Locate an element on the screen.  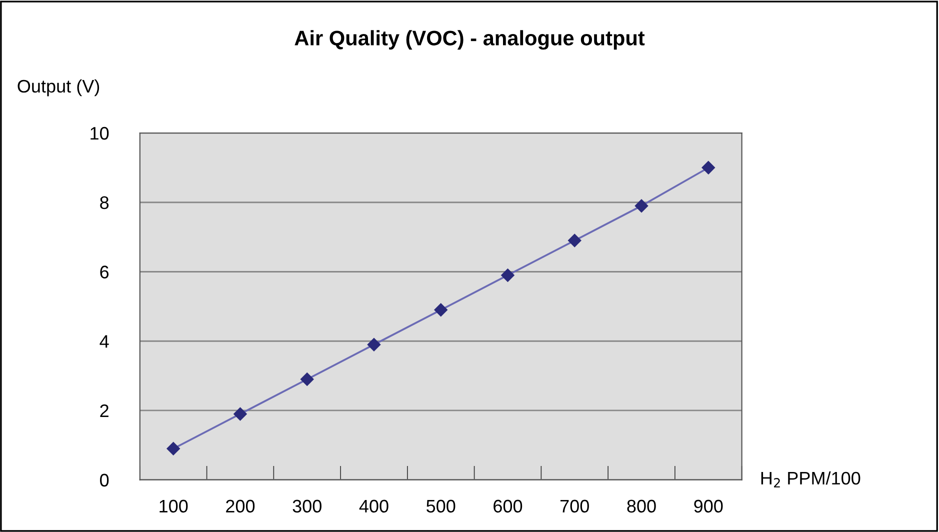
x-tick-label: 200 is located at coordinates (240, 506).